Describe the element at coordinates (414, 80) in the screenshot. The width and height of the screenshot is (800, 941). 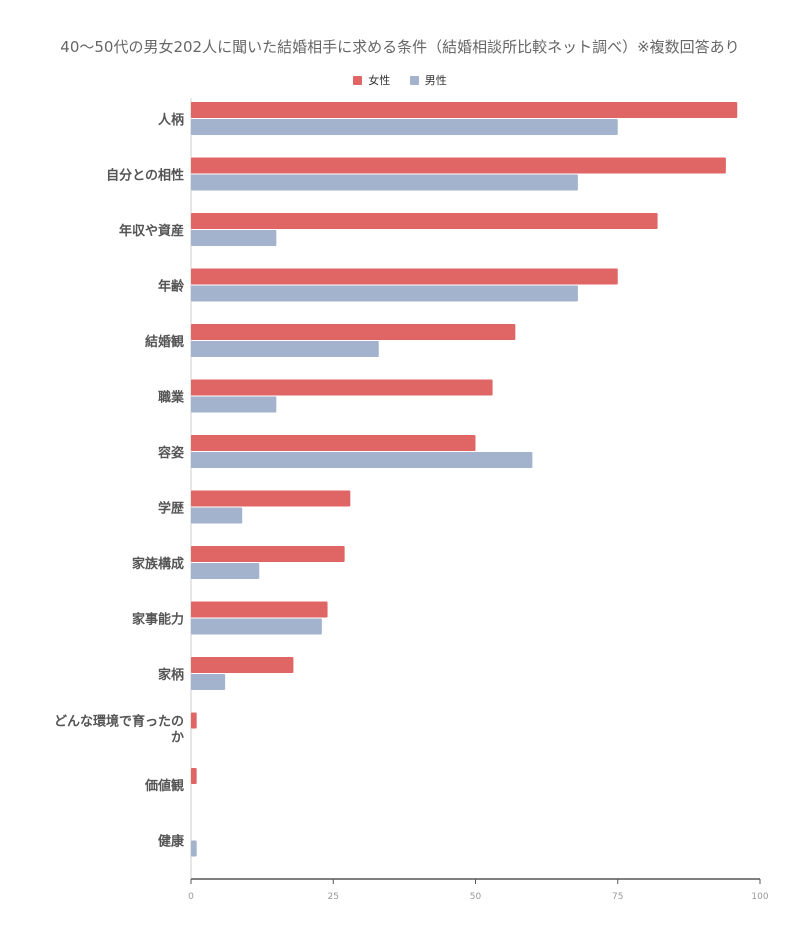
I see `legend-swatch-male` at that location.